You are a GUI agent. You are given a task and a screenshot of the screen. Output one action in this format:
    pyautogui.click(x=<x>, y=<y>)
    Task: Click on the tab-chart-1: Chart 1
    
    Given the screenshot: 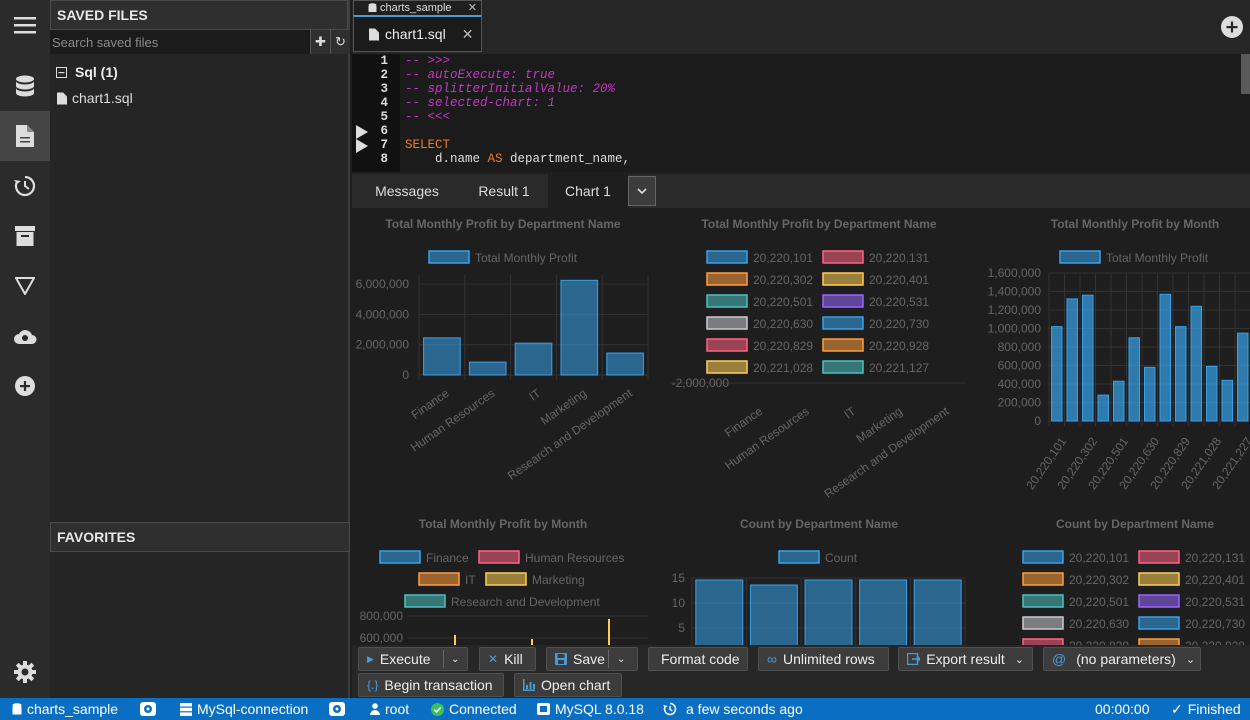 What is the action you would take?
    pyautogui.click(x=588, y=191)
    